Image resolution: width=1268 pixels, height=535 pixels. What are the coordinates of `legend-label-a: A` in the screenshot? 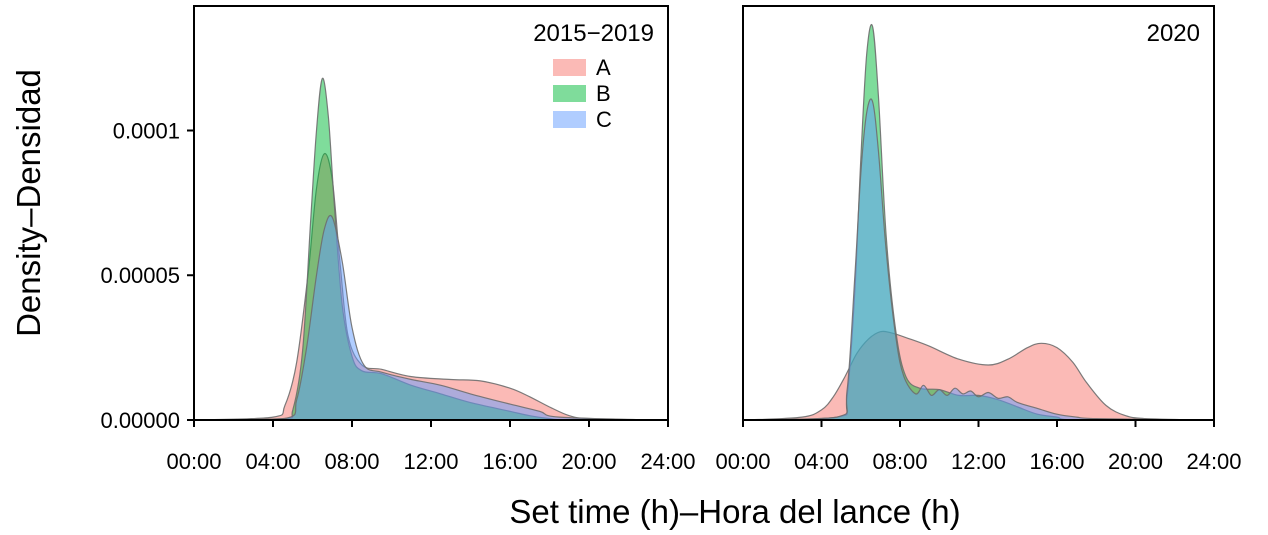 It's located at (603, 67).